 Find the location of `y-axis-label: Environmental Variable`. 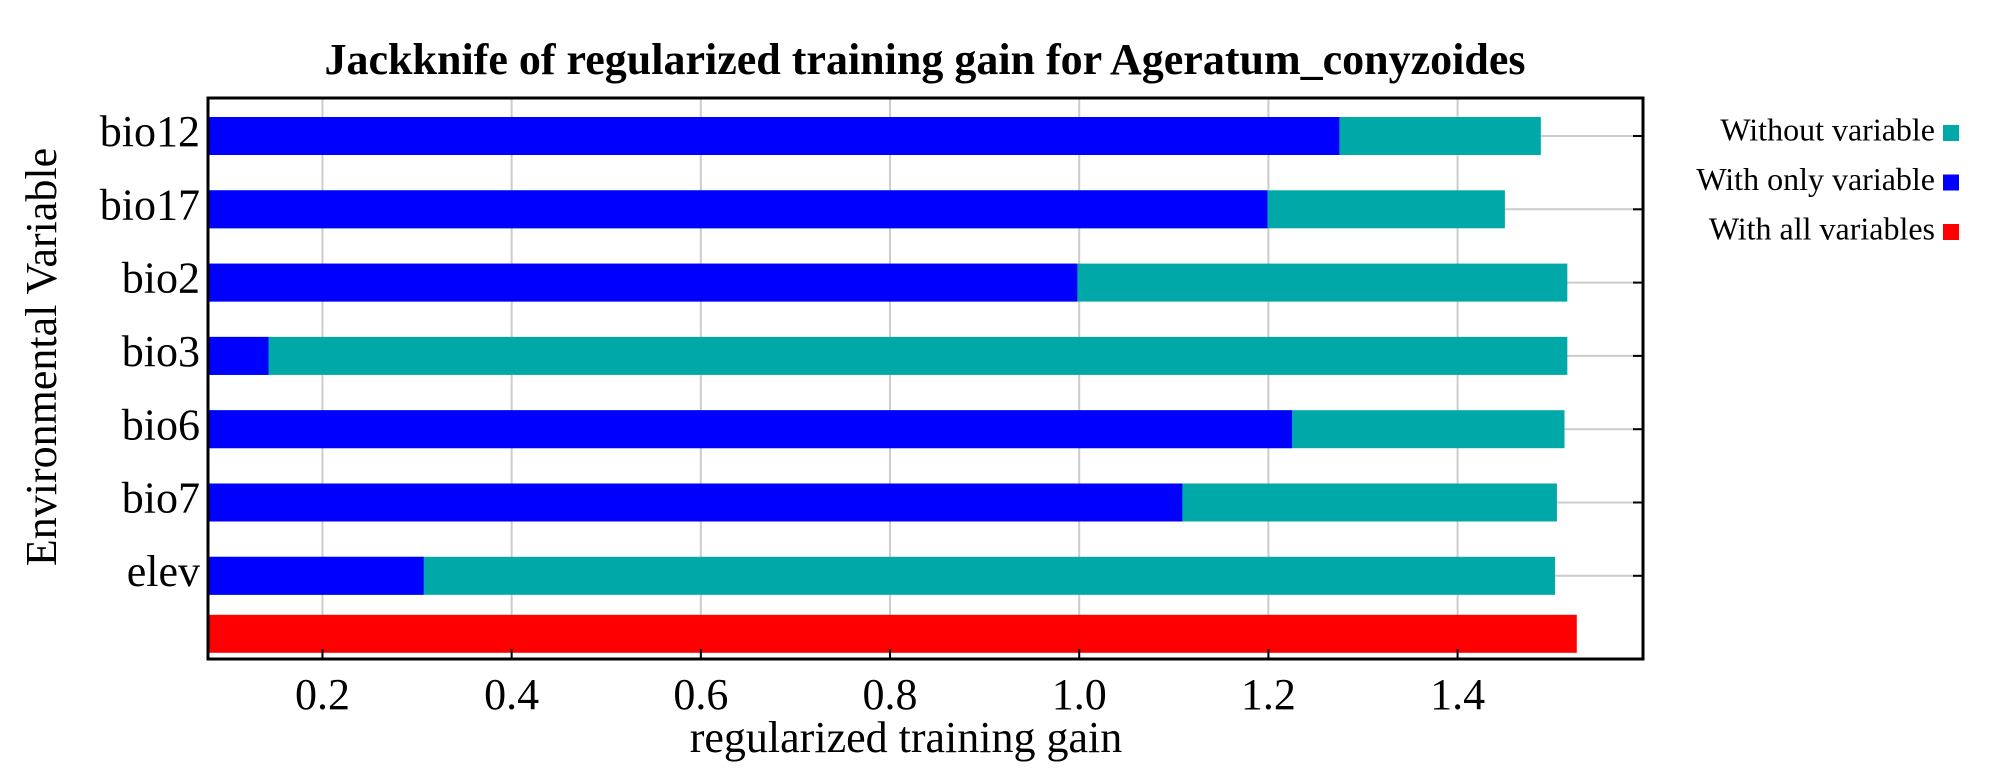

y-axis-label: Environmental Variable is located at coordinates (41, 357).